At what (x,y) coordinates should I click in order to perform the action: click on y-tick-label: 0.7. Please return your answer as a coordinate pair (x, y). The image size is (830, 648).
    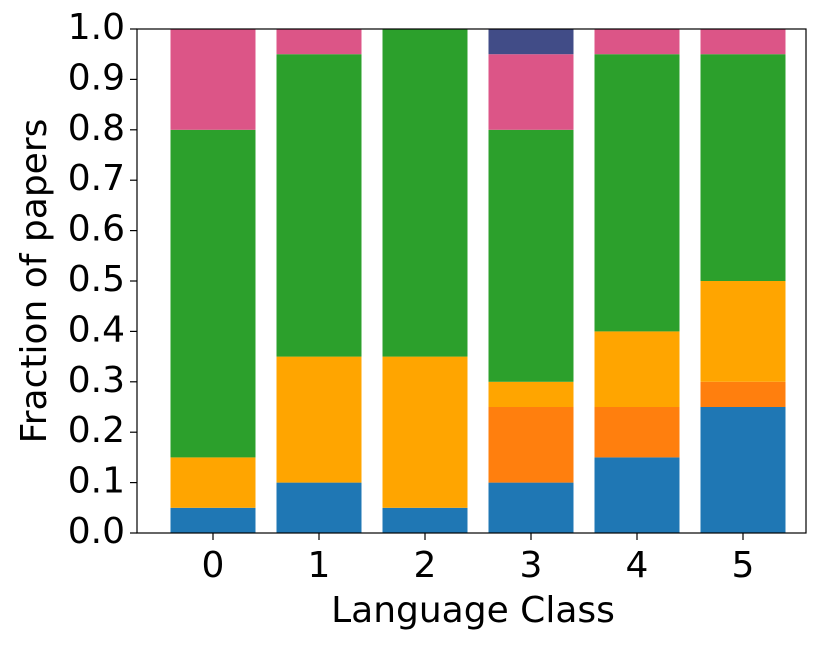
    Looking at the image, I should click on (96, 178).